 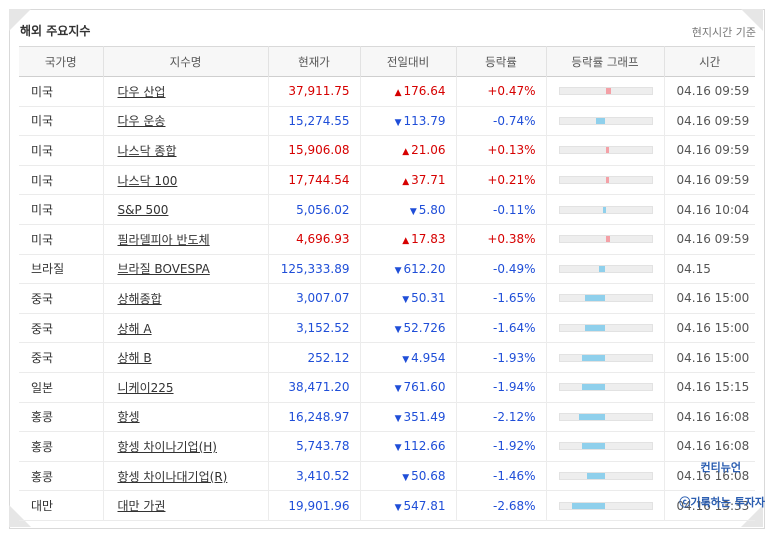 I want to click on country-cell: 일본, so click(x=42, y=387).